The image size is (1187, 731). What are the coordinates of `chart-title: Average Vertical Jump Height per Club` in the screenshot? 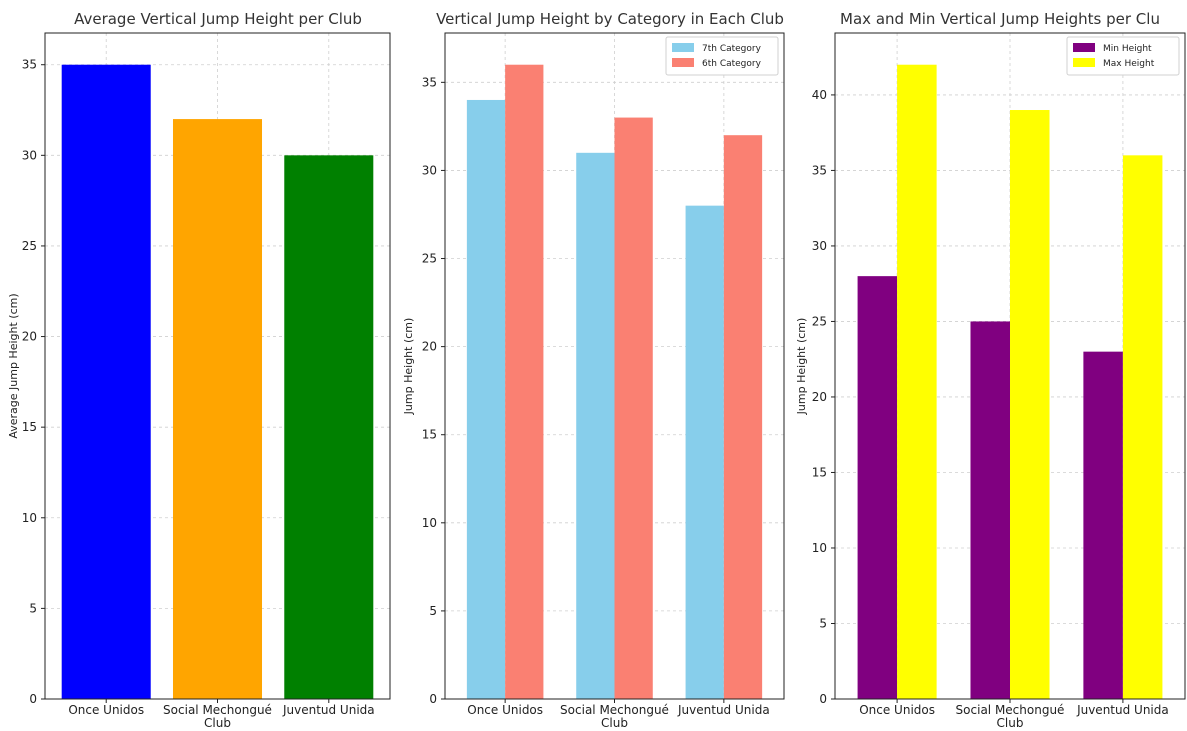 It's located at (218, 19).